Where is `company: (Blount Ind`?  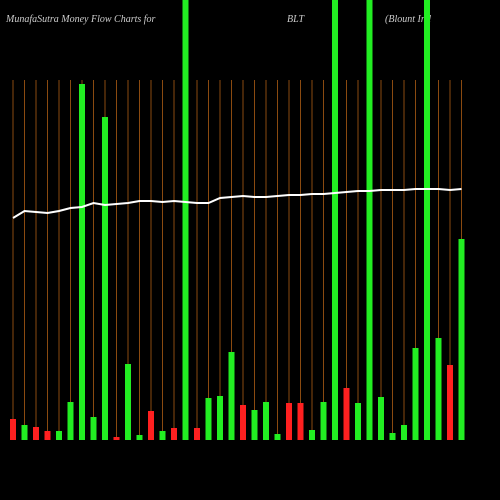
company: (Blount Ind is located at coordinates (408, 19).